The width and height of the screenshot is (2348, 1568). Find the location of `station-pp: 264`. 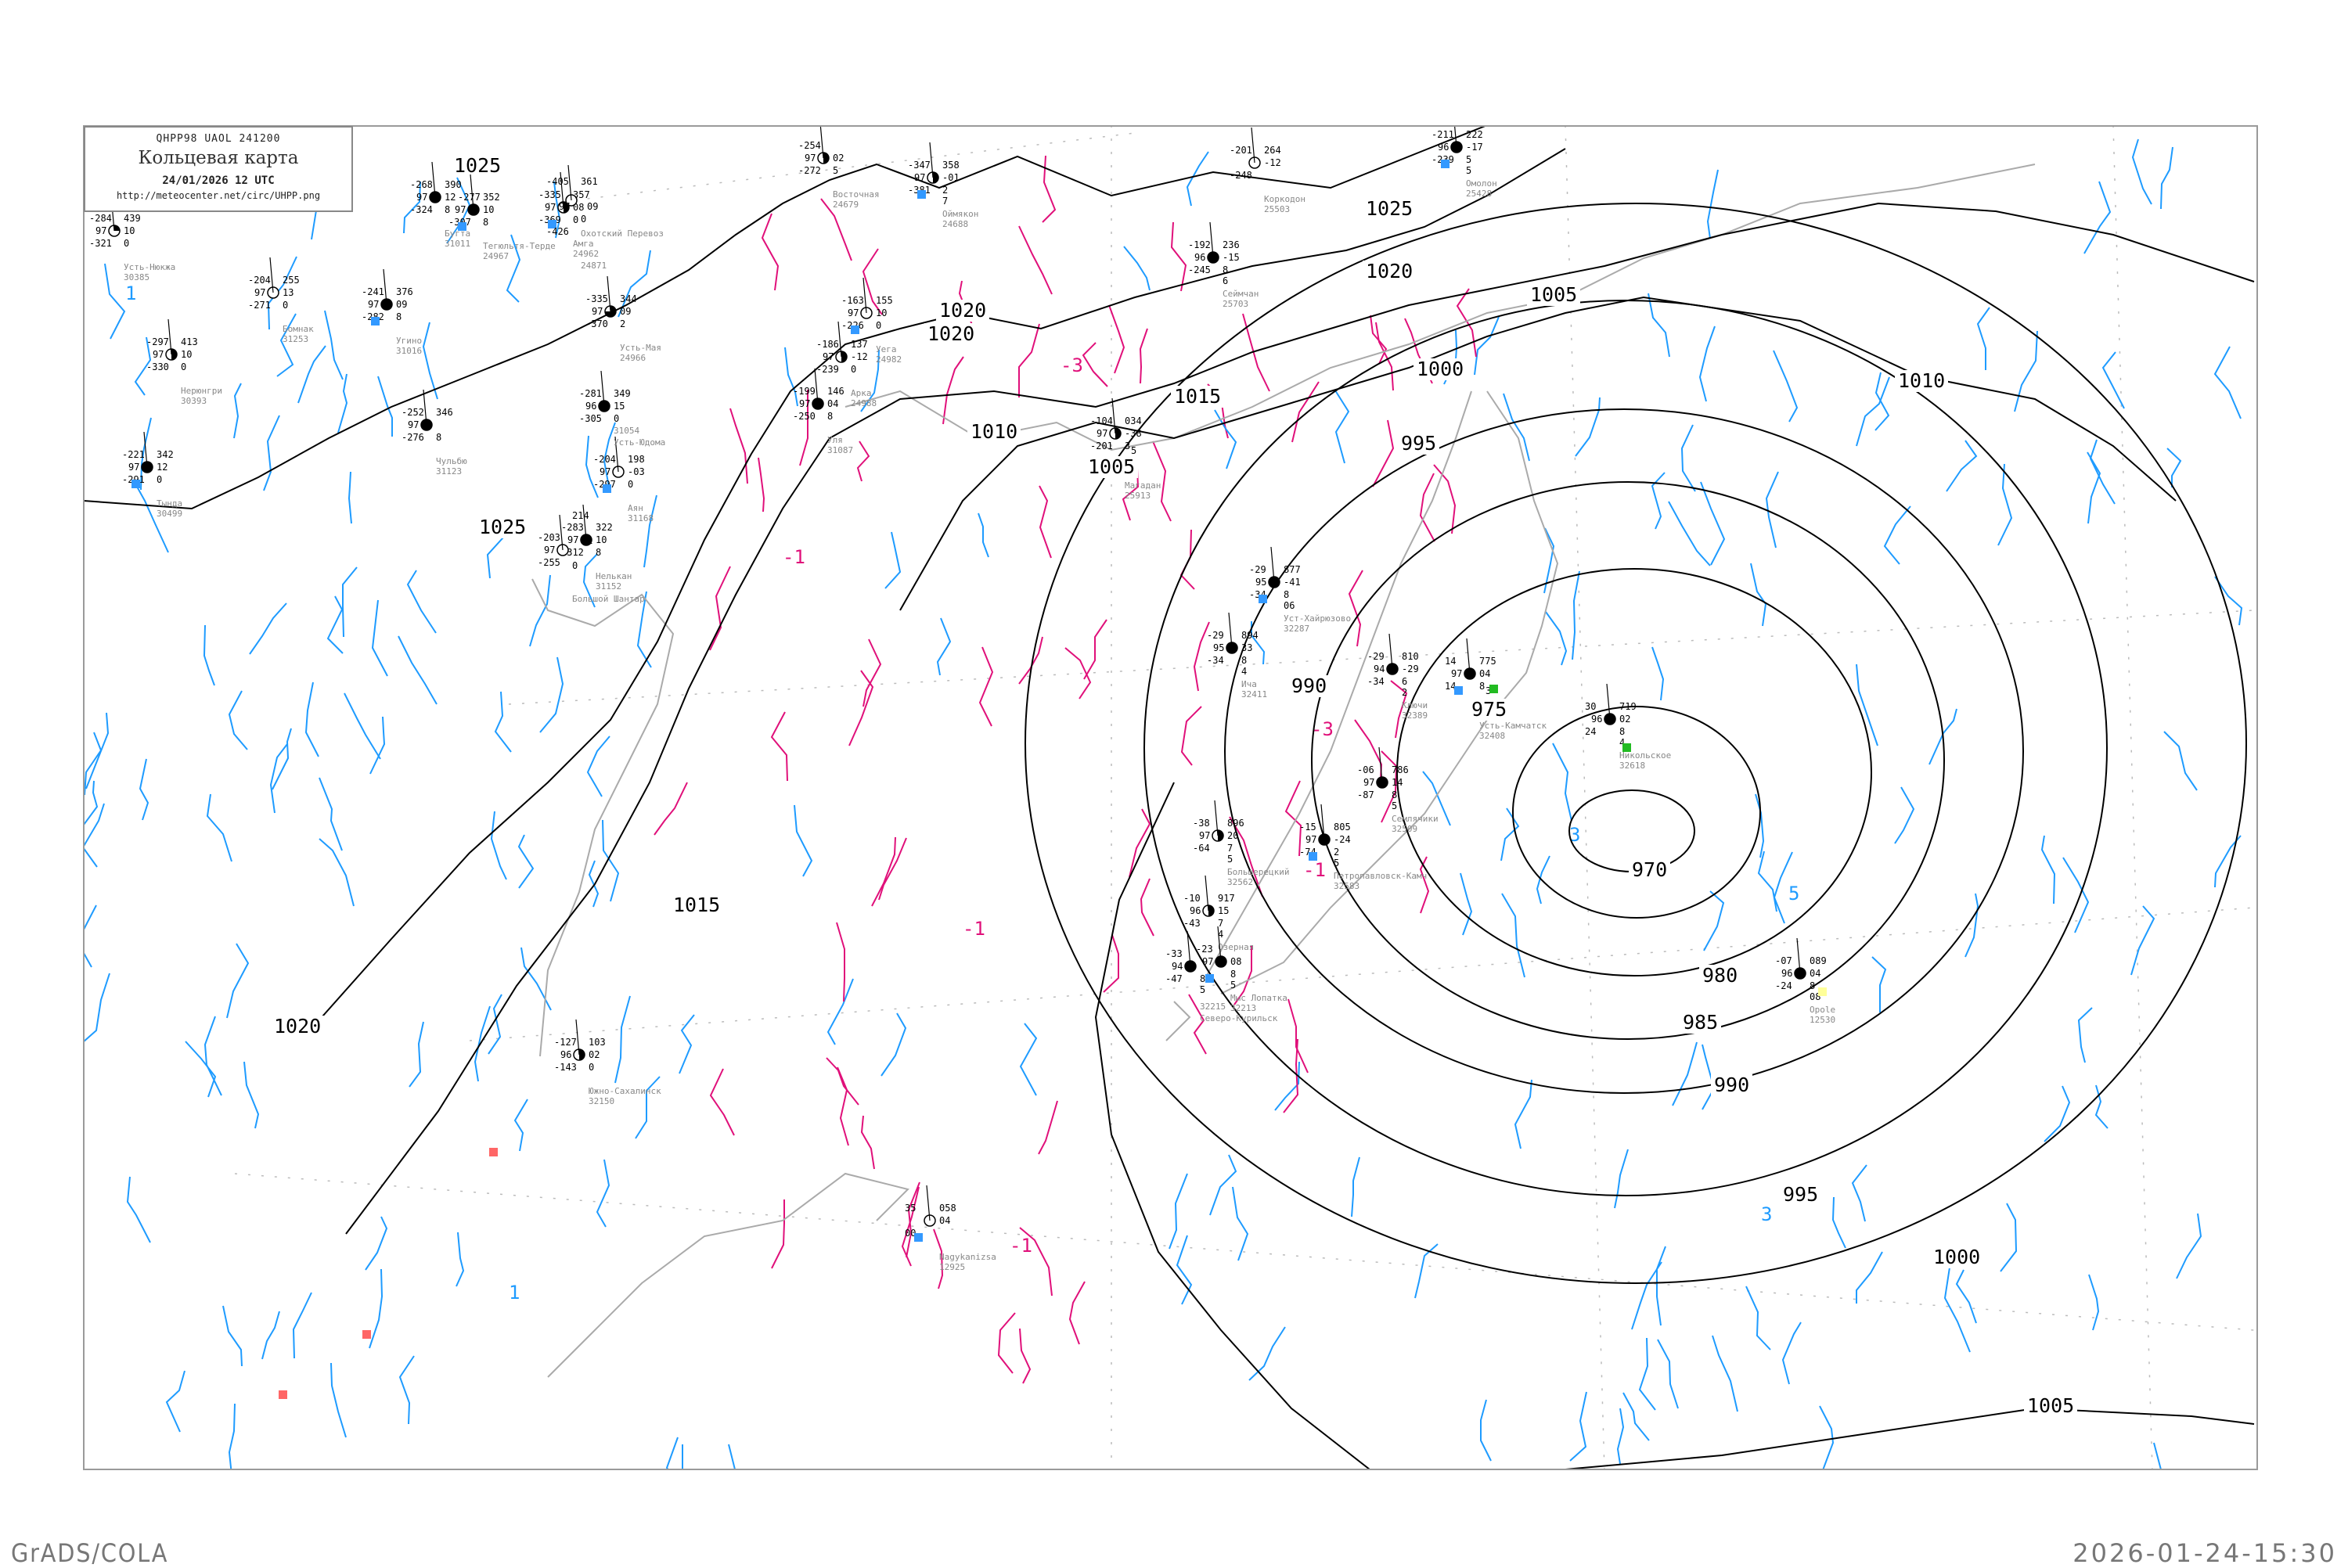

station-pp: 264 is located at coordinates (1272, 151).